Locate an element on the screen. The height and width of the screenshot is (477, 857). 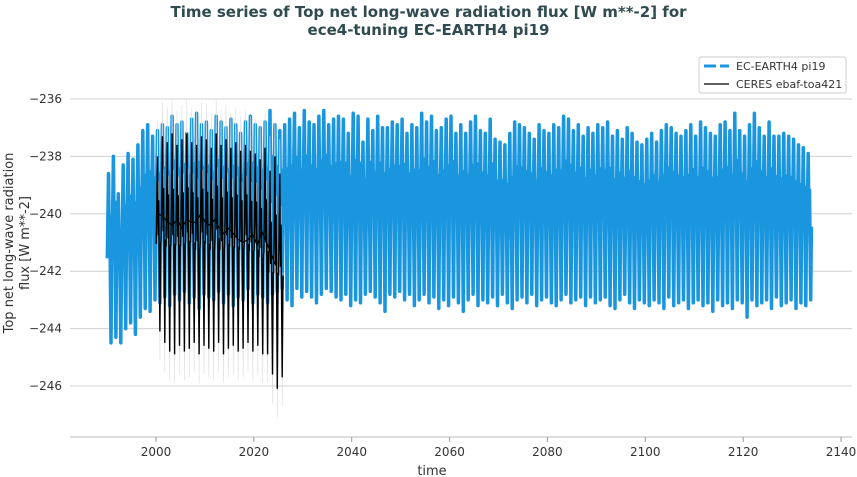
legend-label-model: EC-EARTH4 pi19 is located at coordinates (780, 66).